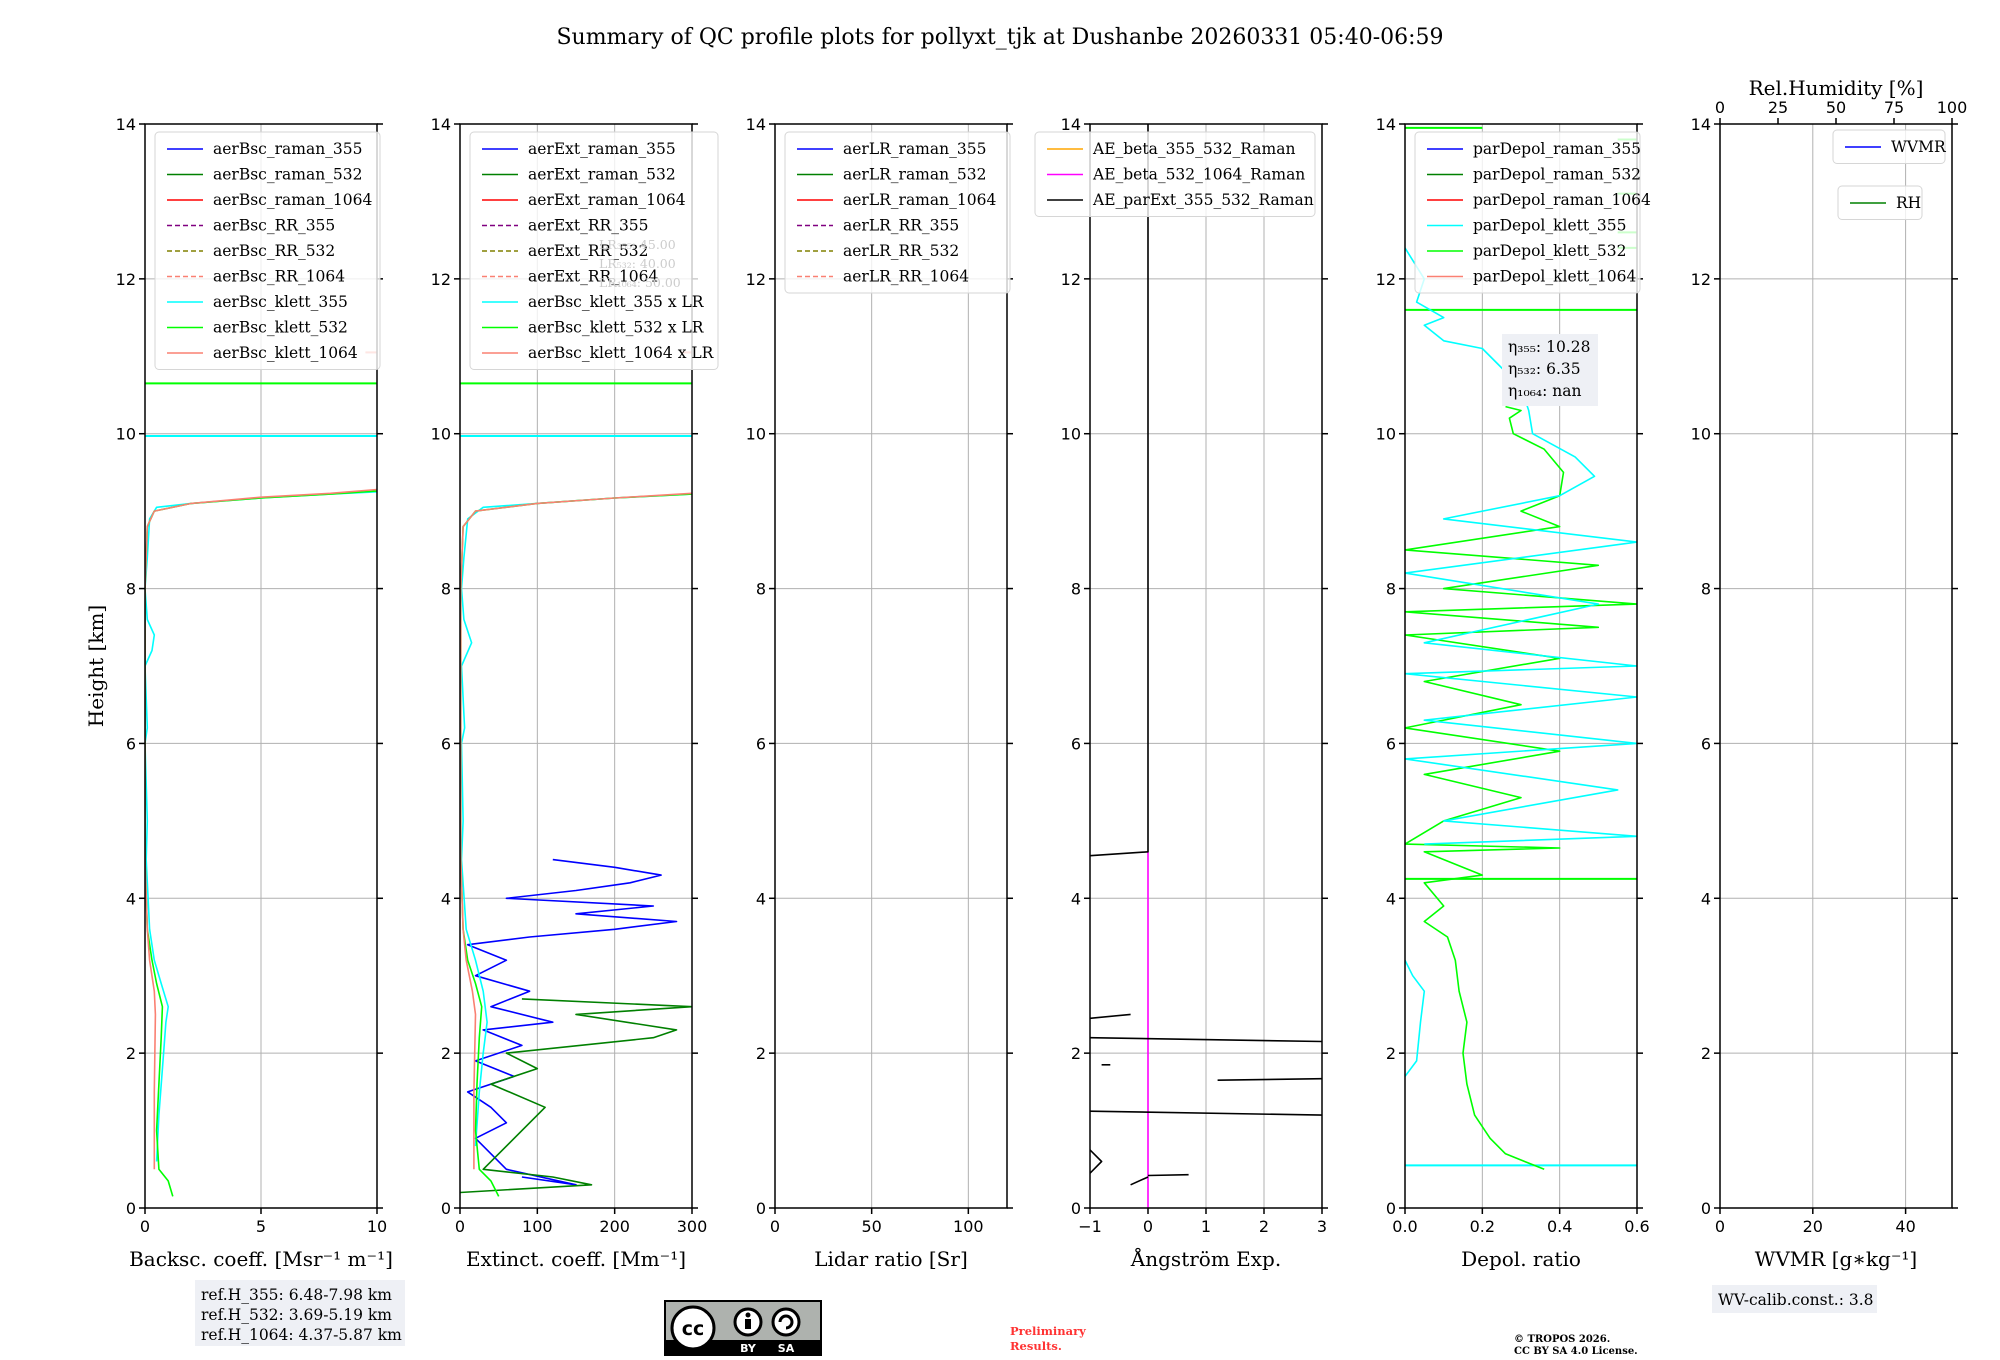  I want to click on legend-label: AE_beta_355_532_Raman, so click(1193, 149).